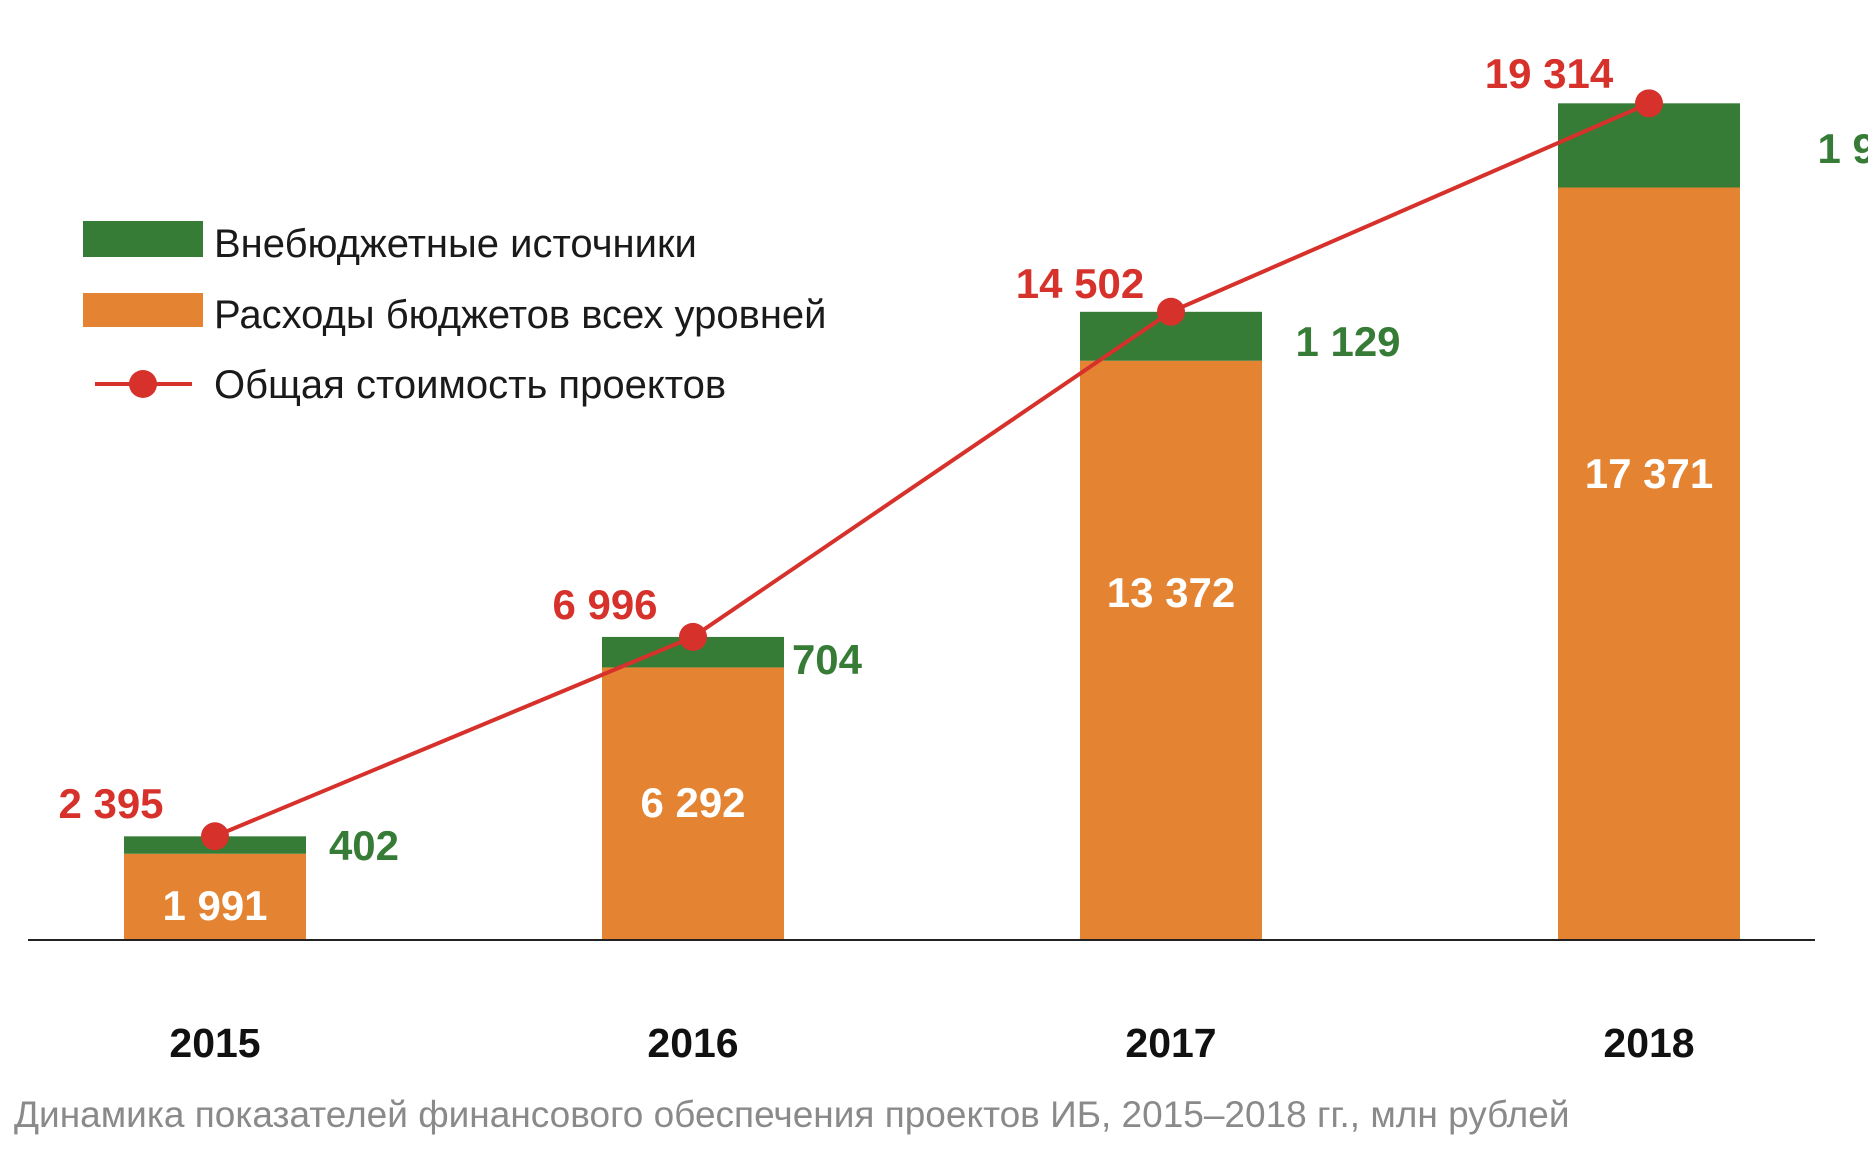  I want to click on bar-budget-2016, so click(693, 803).